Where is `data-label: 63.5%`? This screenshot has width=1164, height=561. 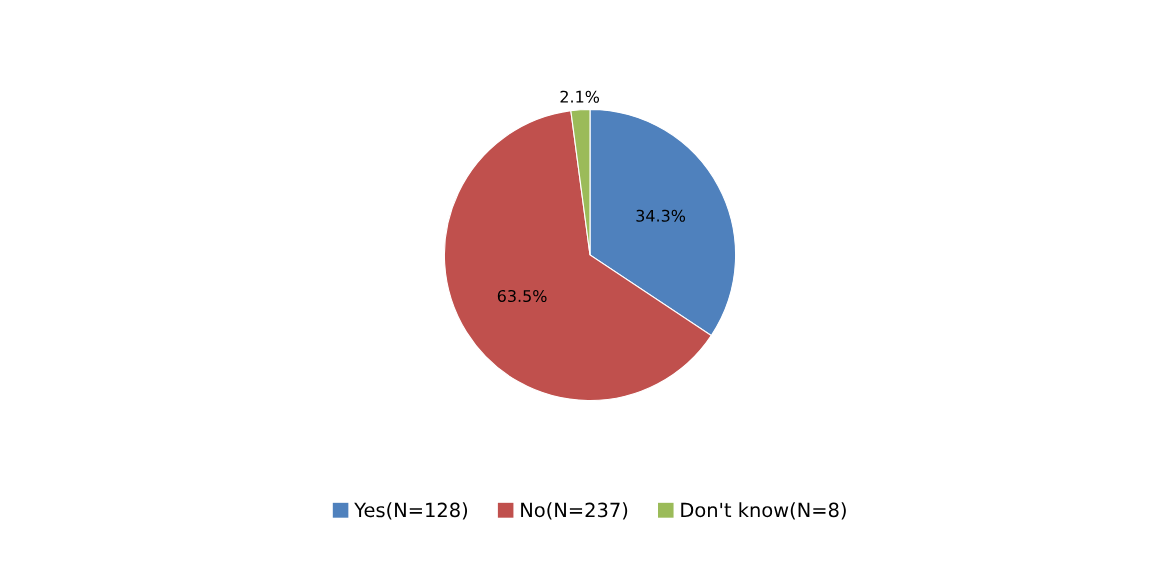
data-label: 63.5% is located at coordinates (522, 296).